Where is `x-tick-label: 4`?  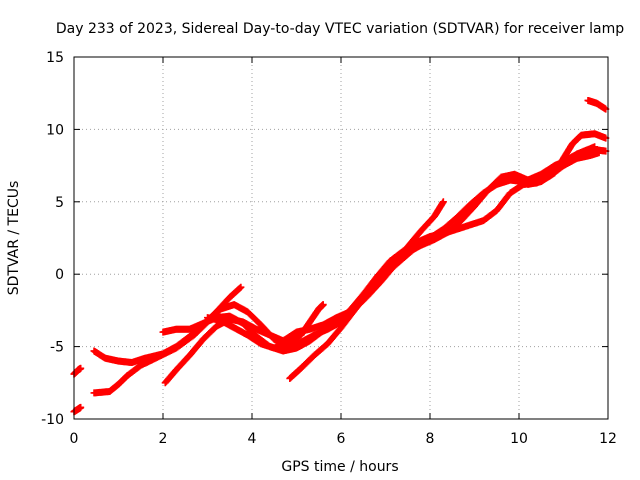 x-tick-label: 4 is located at coordinates (252, 439).